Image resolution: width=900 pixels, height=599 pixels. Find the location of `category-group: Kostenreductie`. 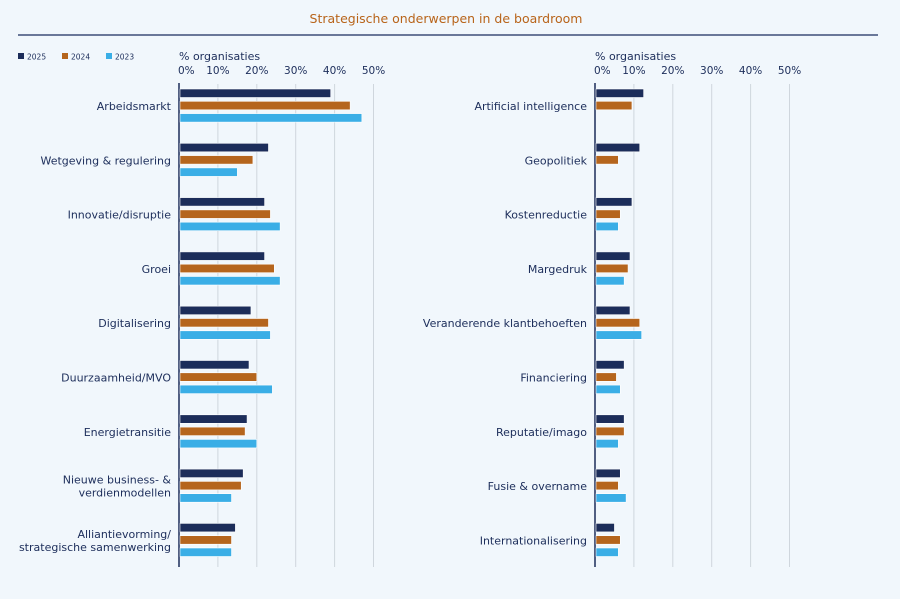

category-group: Kostenreductie is located at coordinates (569, 214).